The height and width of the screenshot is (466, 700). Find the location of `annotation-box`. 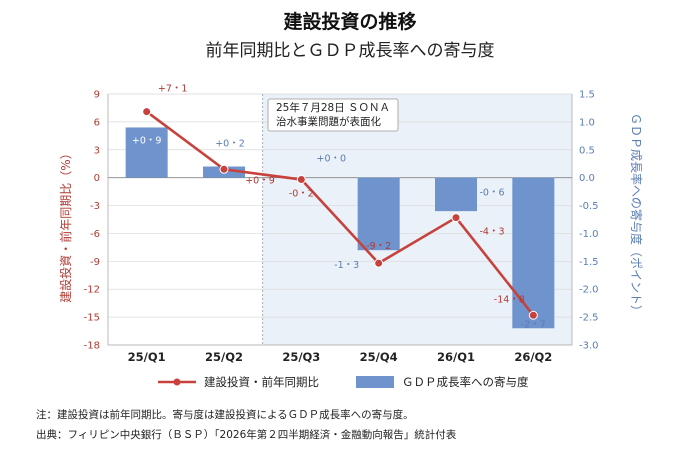

annotation-box is located at coordinates (333, 115).